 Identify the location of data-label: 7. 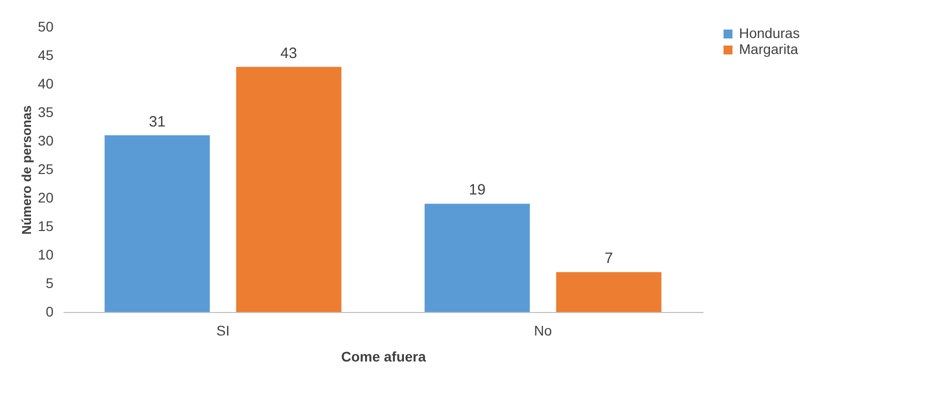
(608, 259).